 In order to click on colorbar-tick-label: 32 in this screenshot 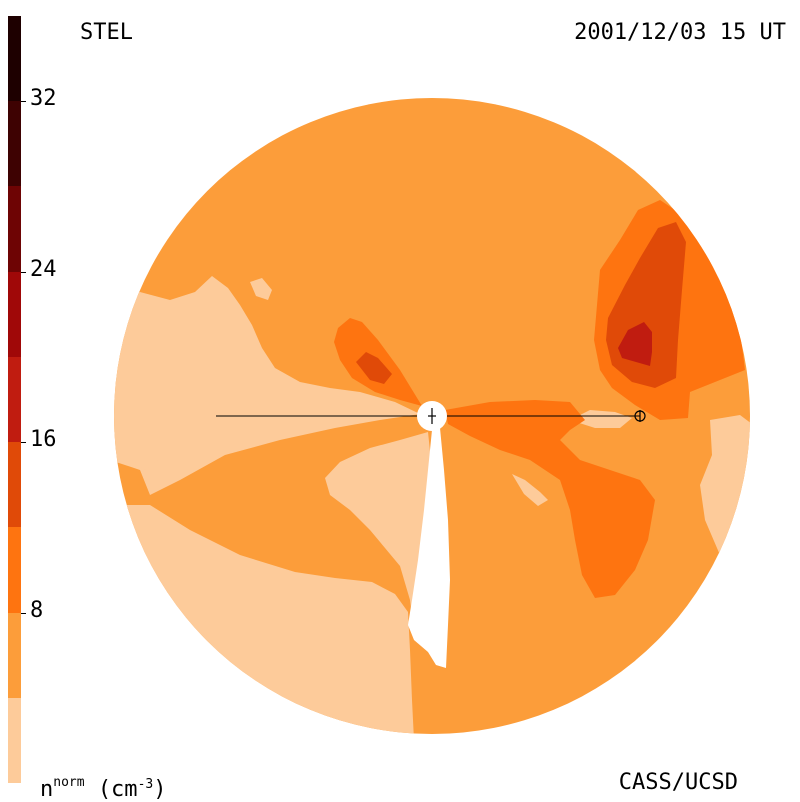, I will do `click(43, 99)`.